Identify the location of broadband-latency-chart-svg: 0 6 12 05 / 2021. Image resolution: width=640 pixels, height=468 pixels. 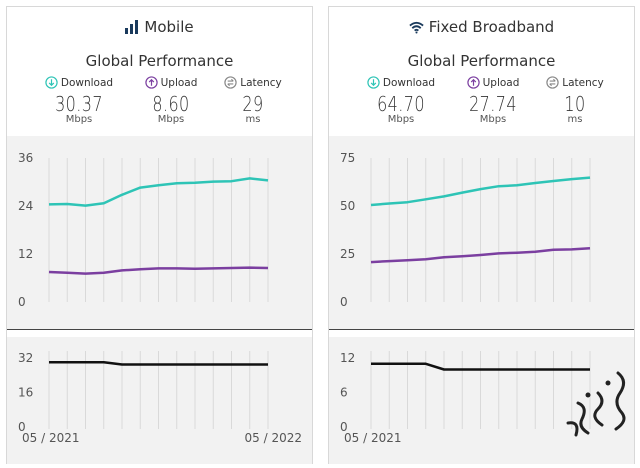
(465, 398).